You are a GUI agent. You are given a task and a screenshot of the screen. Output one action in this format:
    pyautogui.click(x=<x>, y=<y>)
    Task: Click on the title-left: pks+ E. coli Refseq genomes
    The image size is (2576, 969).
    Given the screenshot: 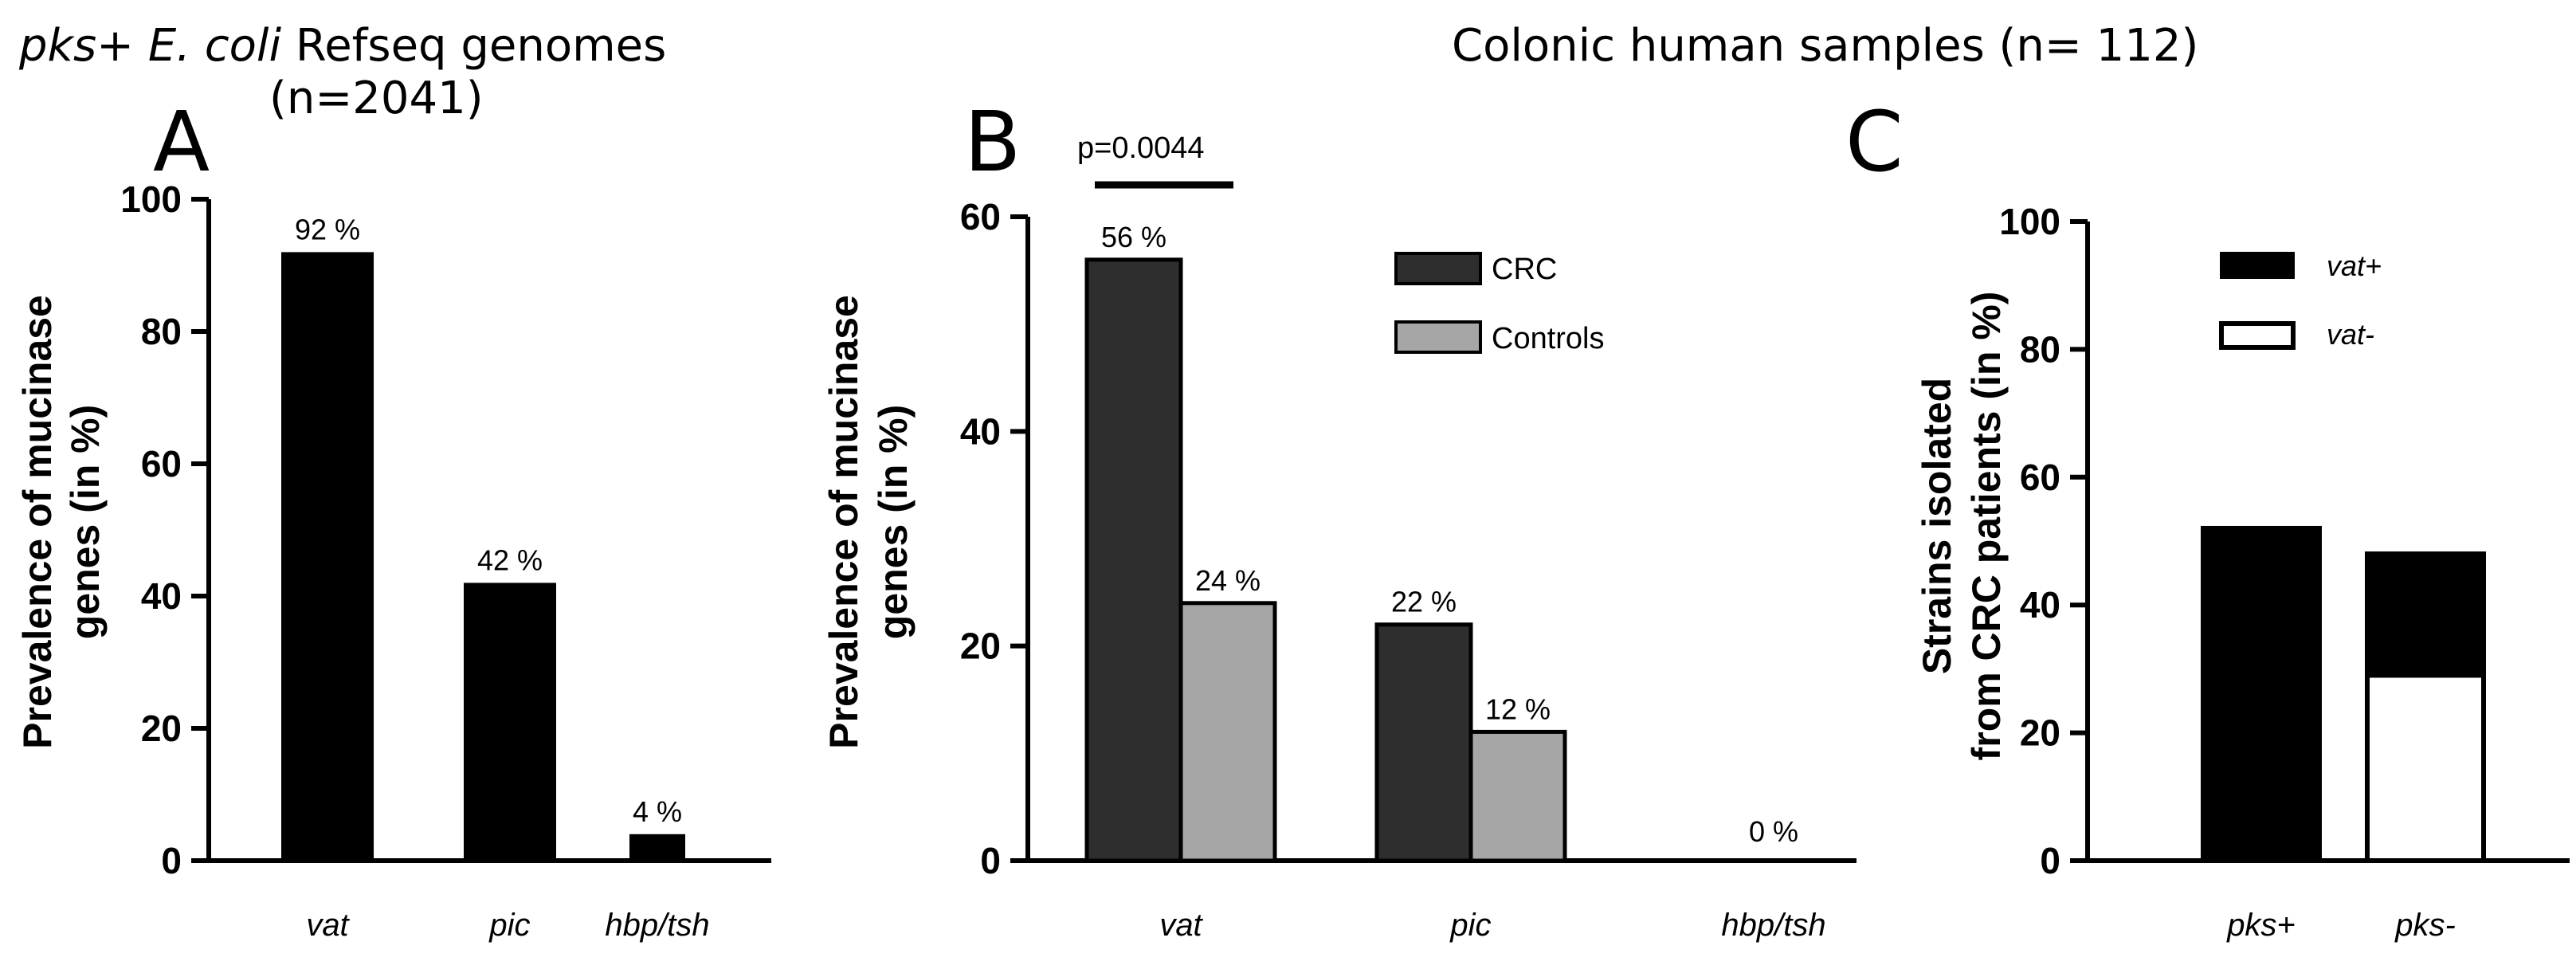 What is the action you would take?
    pyautogui.click(x=342, y=46)
    